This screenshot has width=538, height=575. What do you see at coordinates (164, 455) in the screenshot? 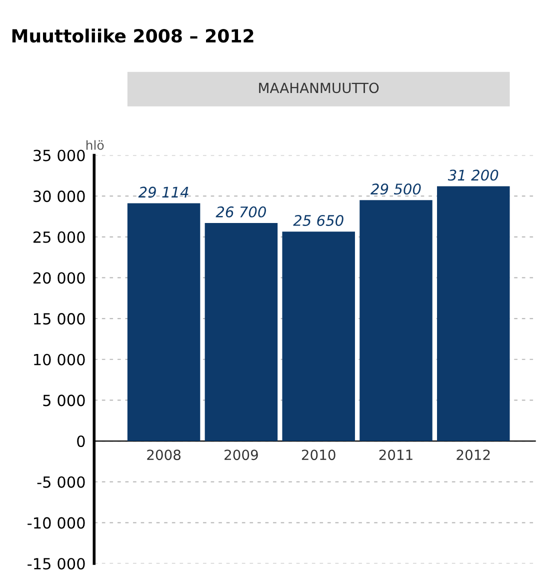
I see `x-tick-label: 2008` at bounding box center [164, 455].